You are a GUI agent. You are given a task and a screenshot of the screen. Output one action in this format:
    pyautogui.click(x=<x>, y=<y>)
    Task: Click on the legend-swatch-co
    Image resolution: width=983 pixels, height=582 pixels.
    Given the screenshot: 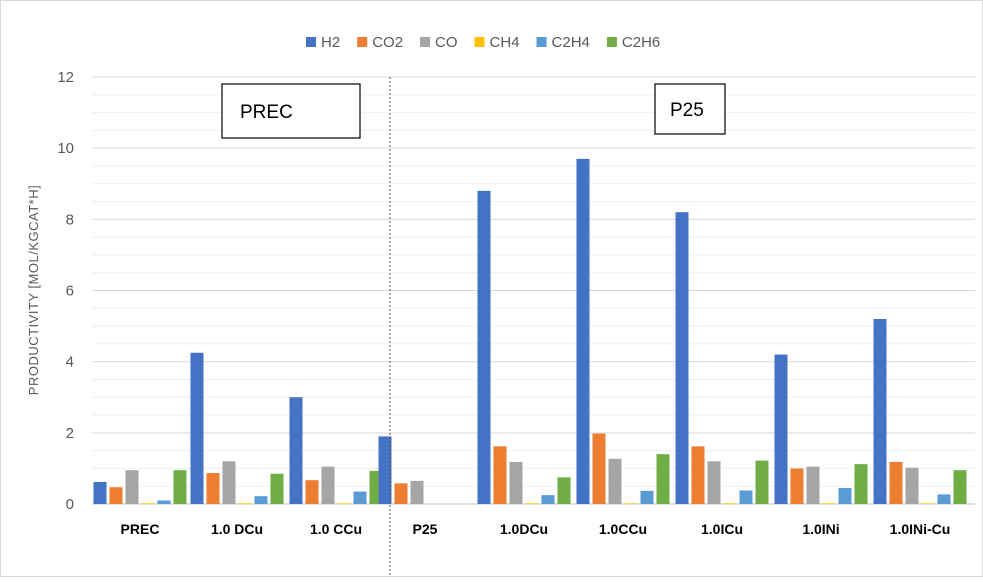 What is the action you would take?
    pyautogui.click(x=425, y=42)
    